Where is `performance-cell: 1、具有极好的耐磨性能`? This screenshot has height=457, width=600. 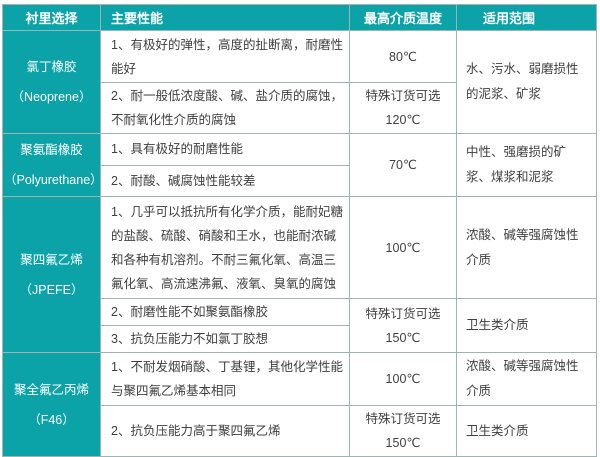 performance-cell: 1、具有极好的耐磨性能 is located at coordinates (225, 149).